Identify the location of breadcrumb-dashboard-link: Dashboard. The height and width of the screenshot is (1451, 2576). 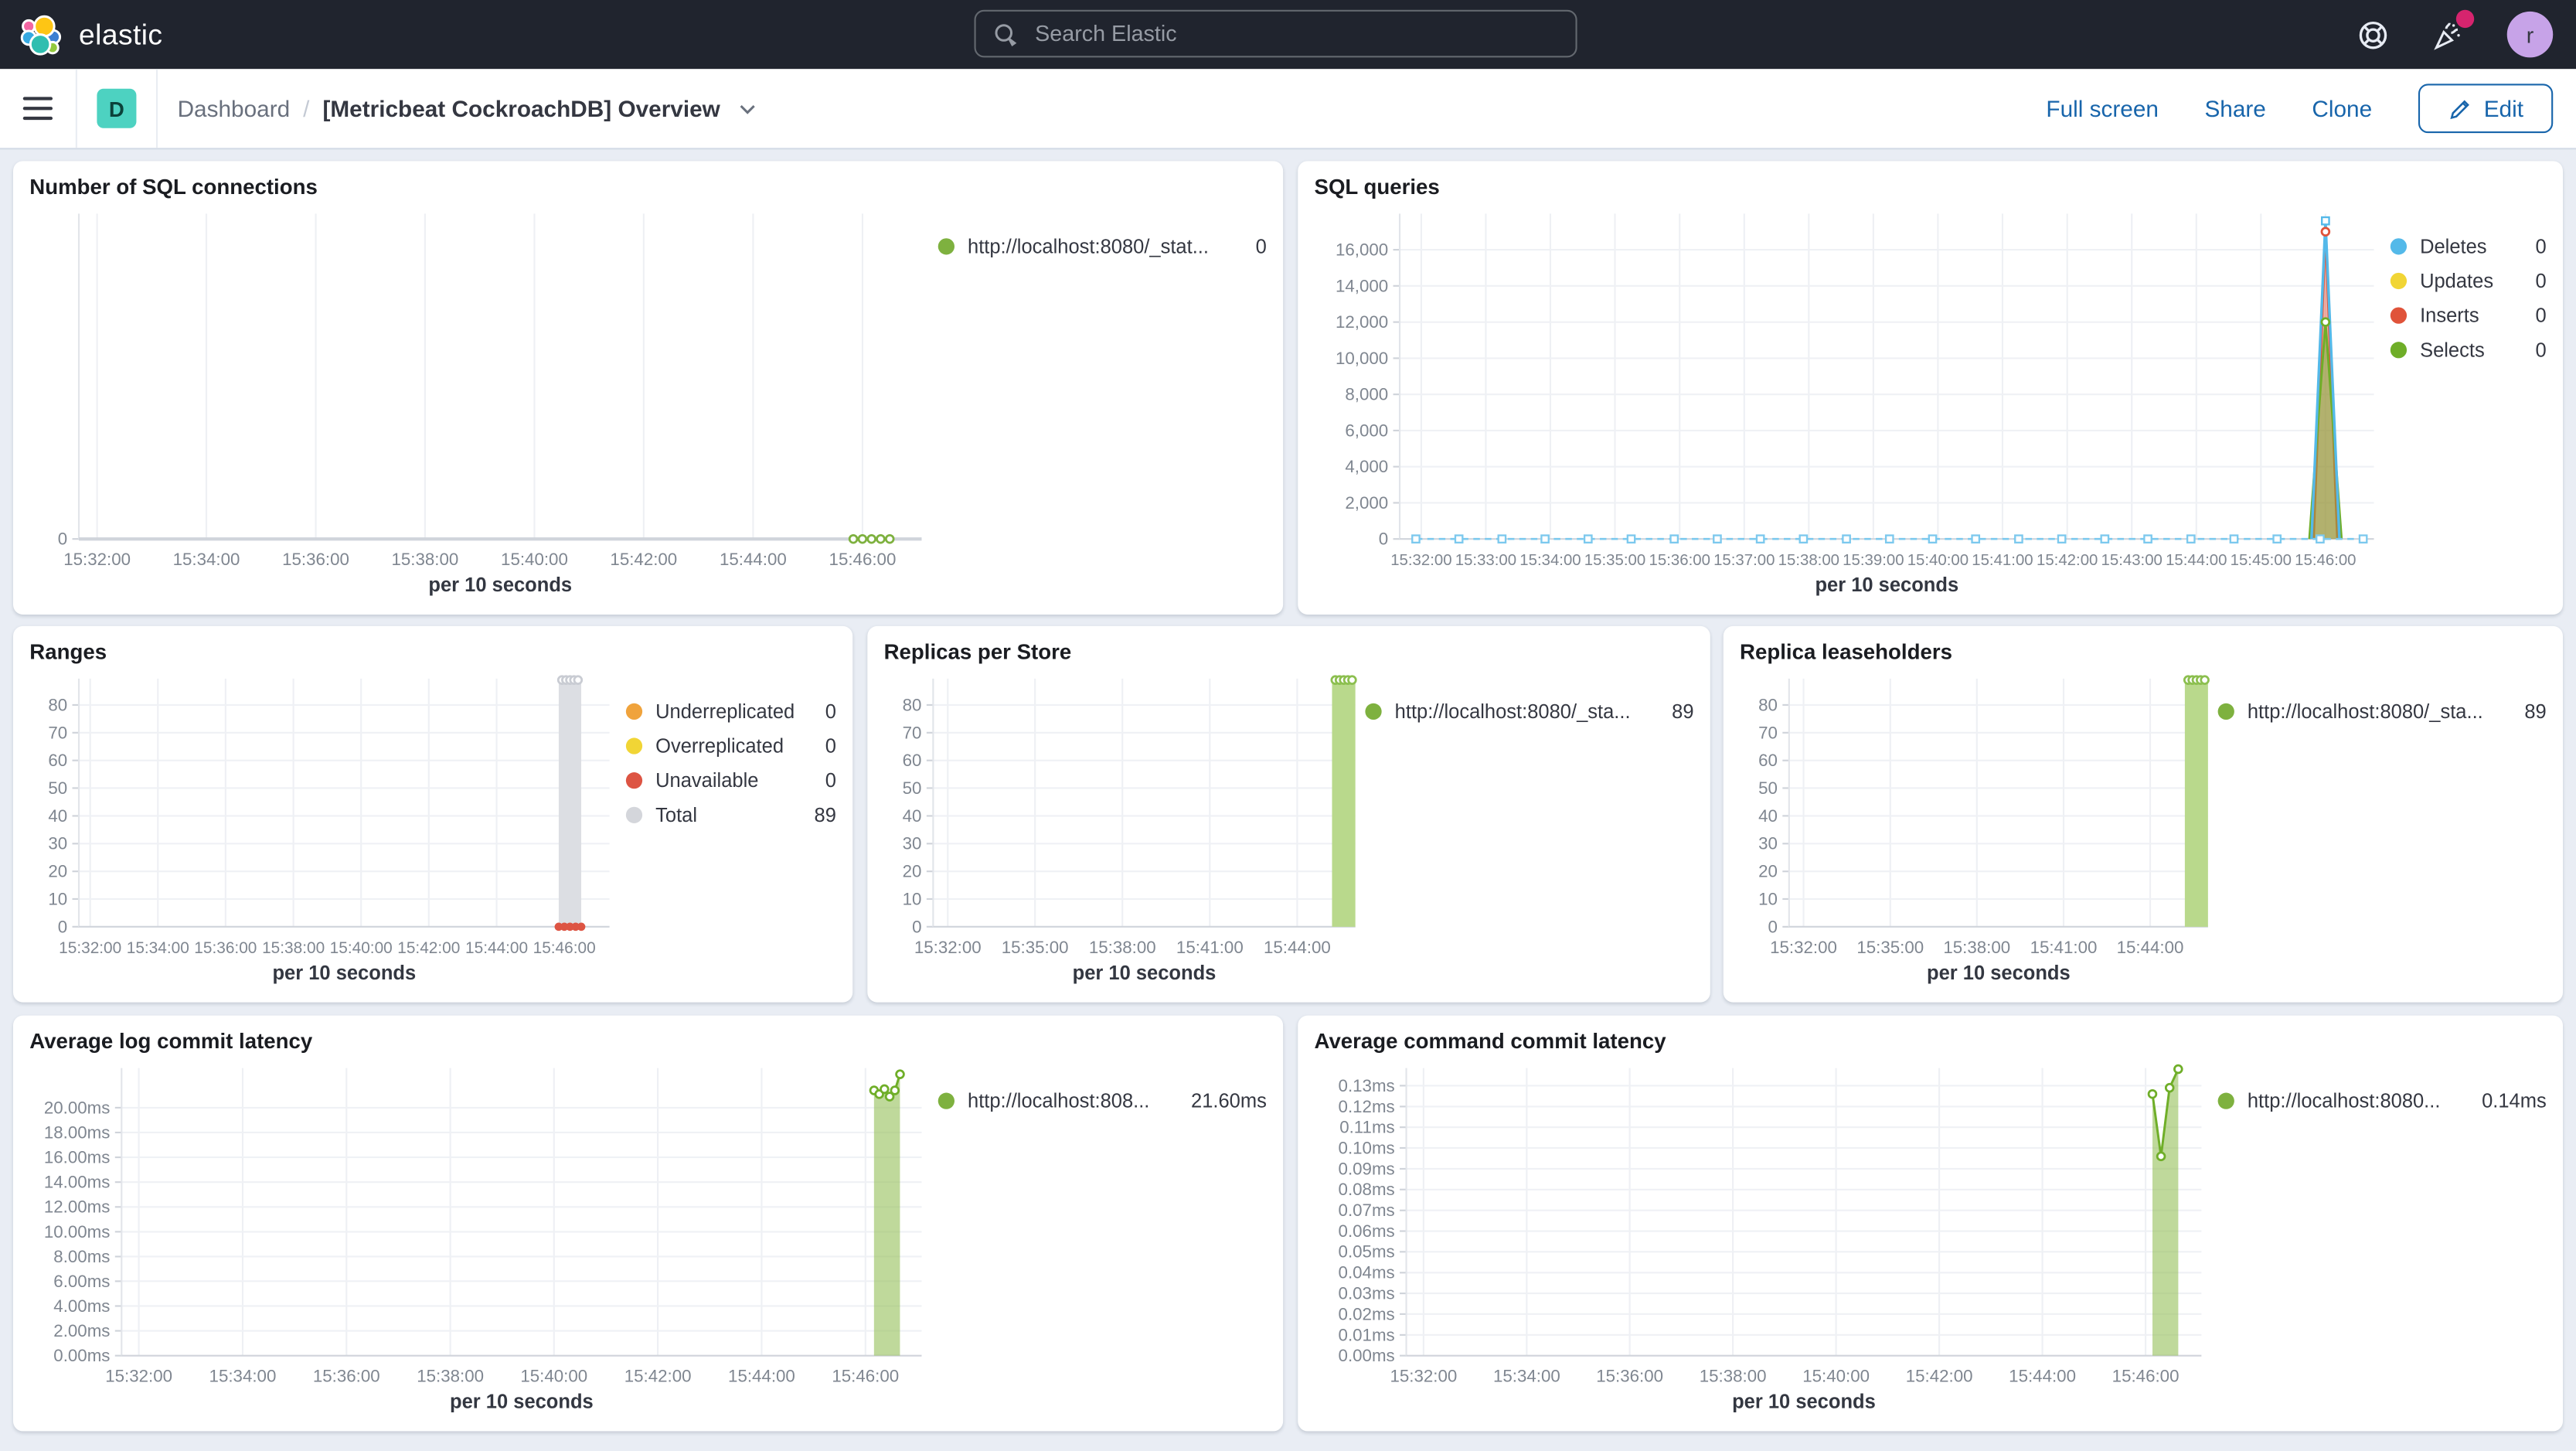
(234, 108).